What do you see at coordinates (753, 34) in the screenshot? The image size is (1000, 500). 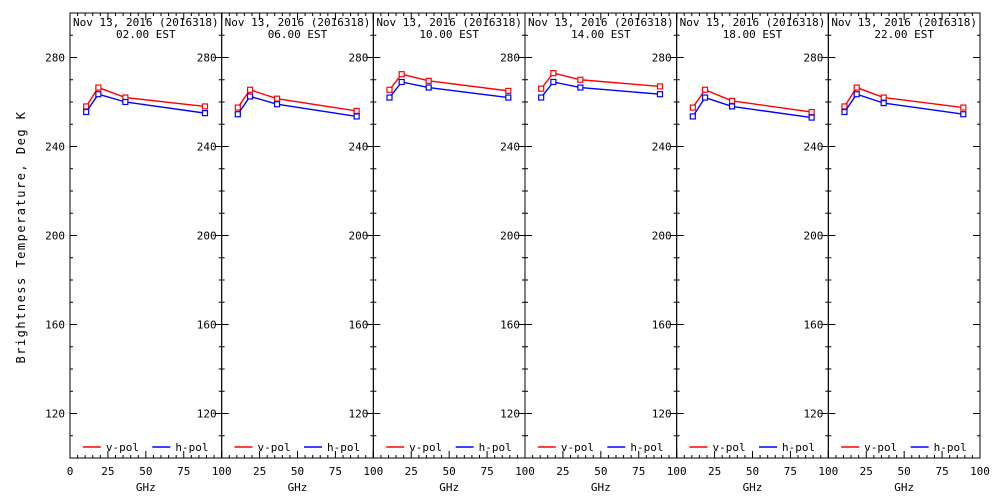 I see `panel-subtitle: 18.00 EST` at bounding box center [753, 34].